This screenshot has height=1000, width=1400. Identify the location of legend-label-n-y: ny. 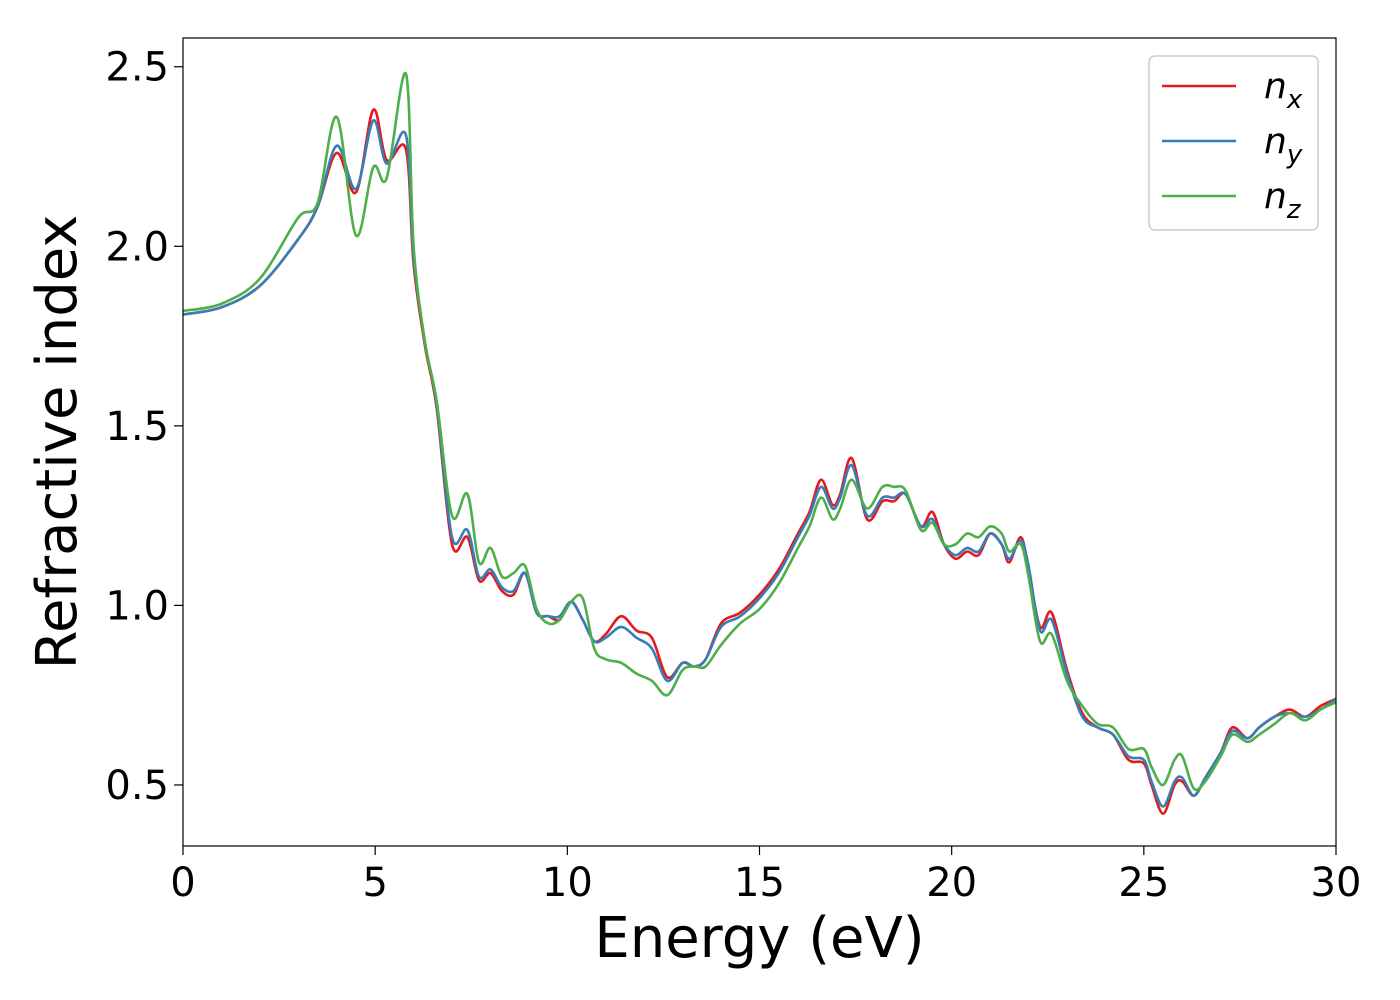
(1283, 145).